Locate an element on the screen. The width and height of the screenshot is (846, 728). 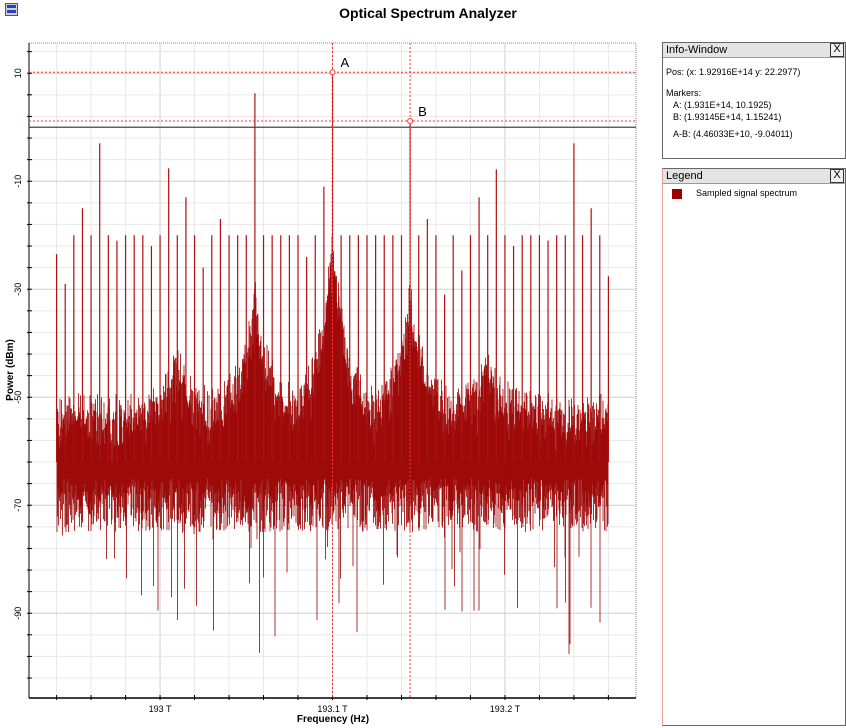
y-tick-label: -50 is located at coordinates (18, 397).